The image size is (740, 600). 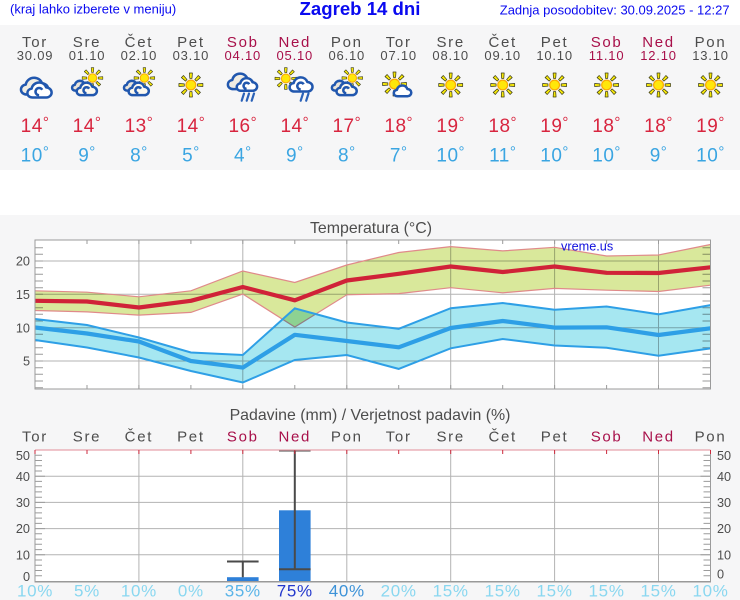 I want to click on svg-text: 05.10, so click(x=295, y=55).